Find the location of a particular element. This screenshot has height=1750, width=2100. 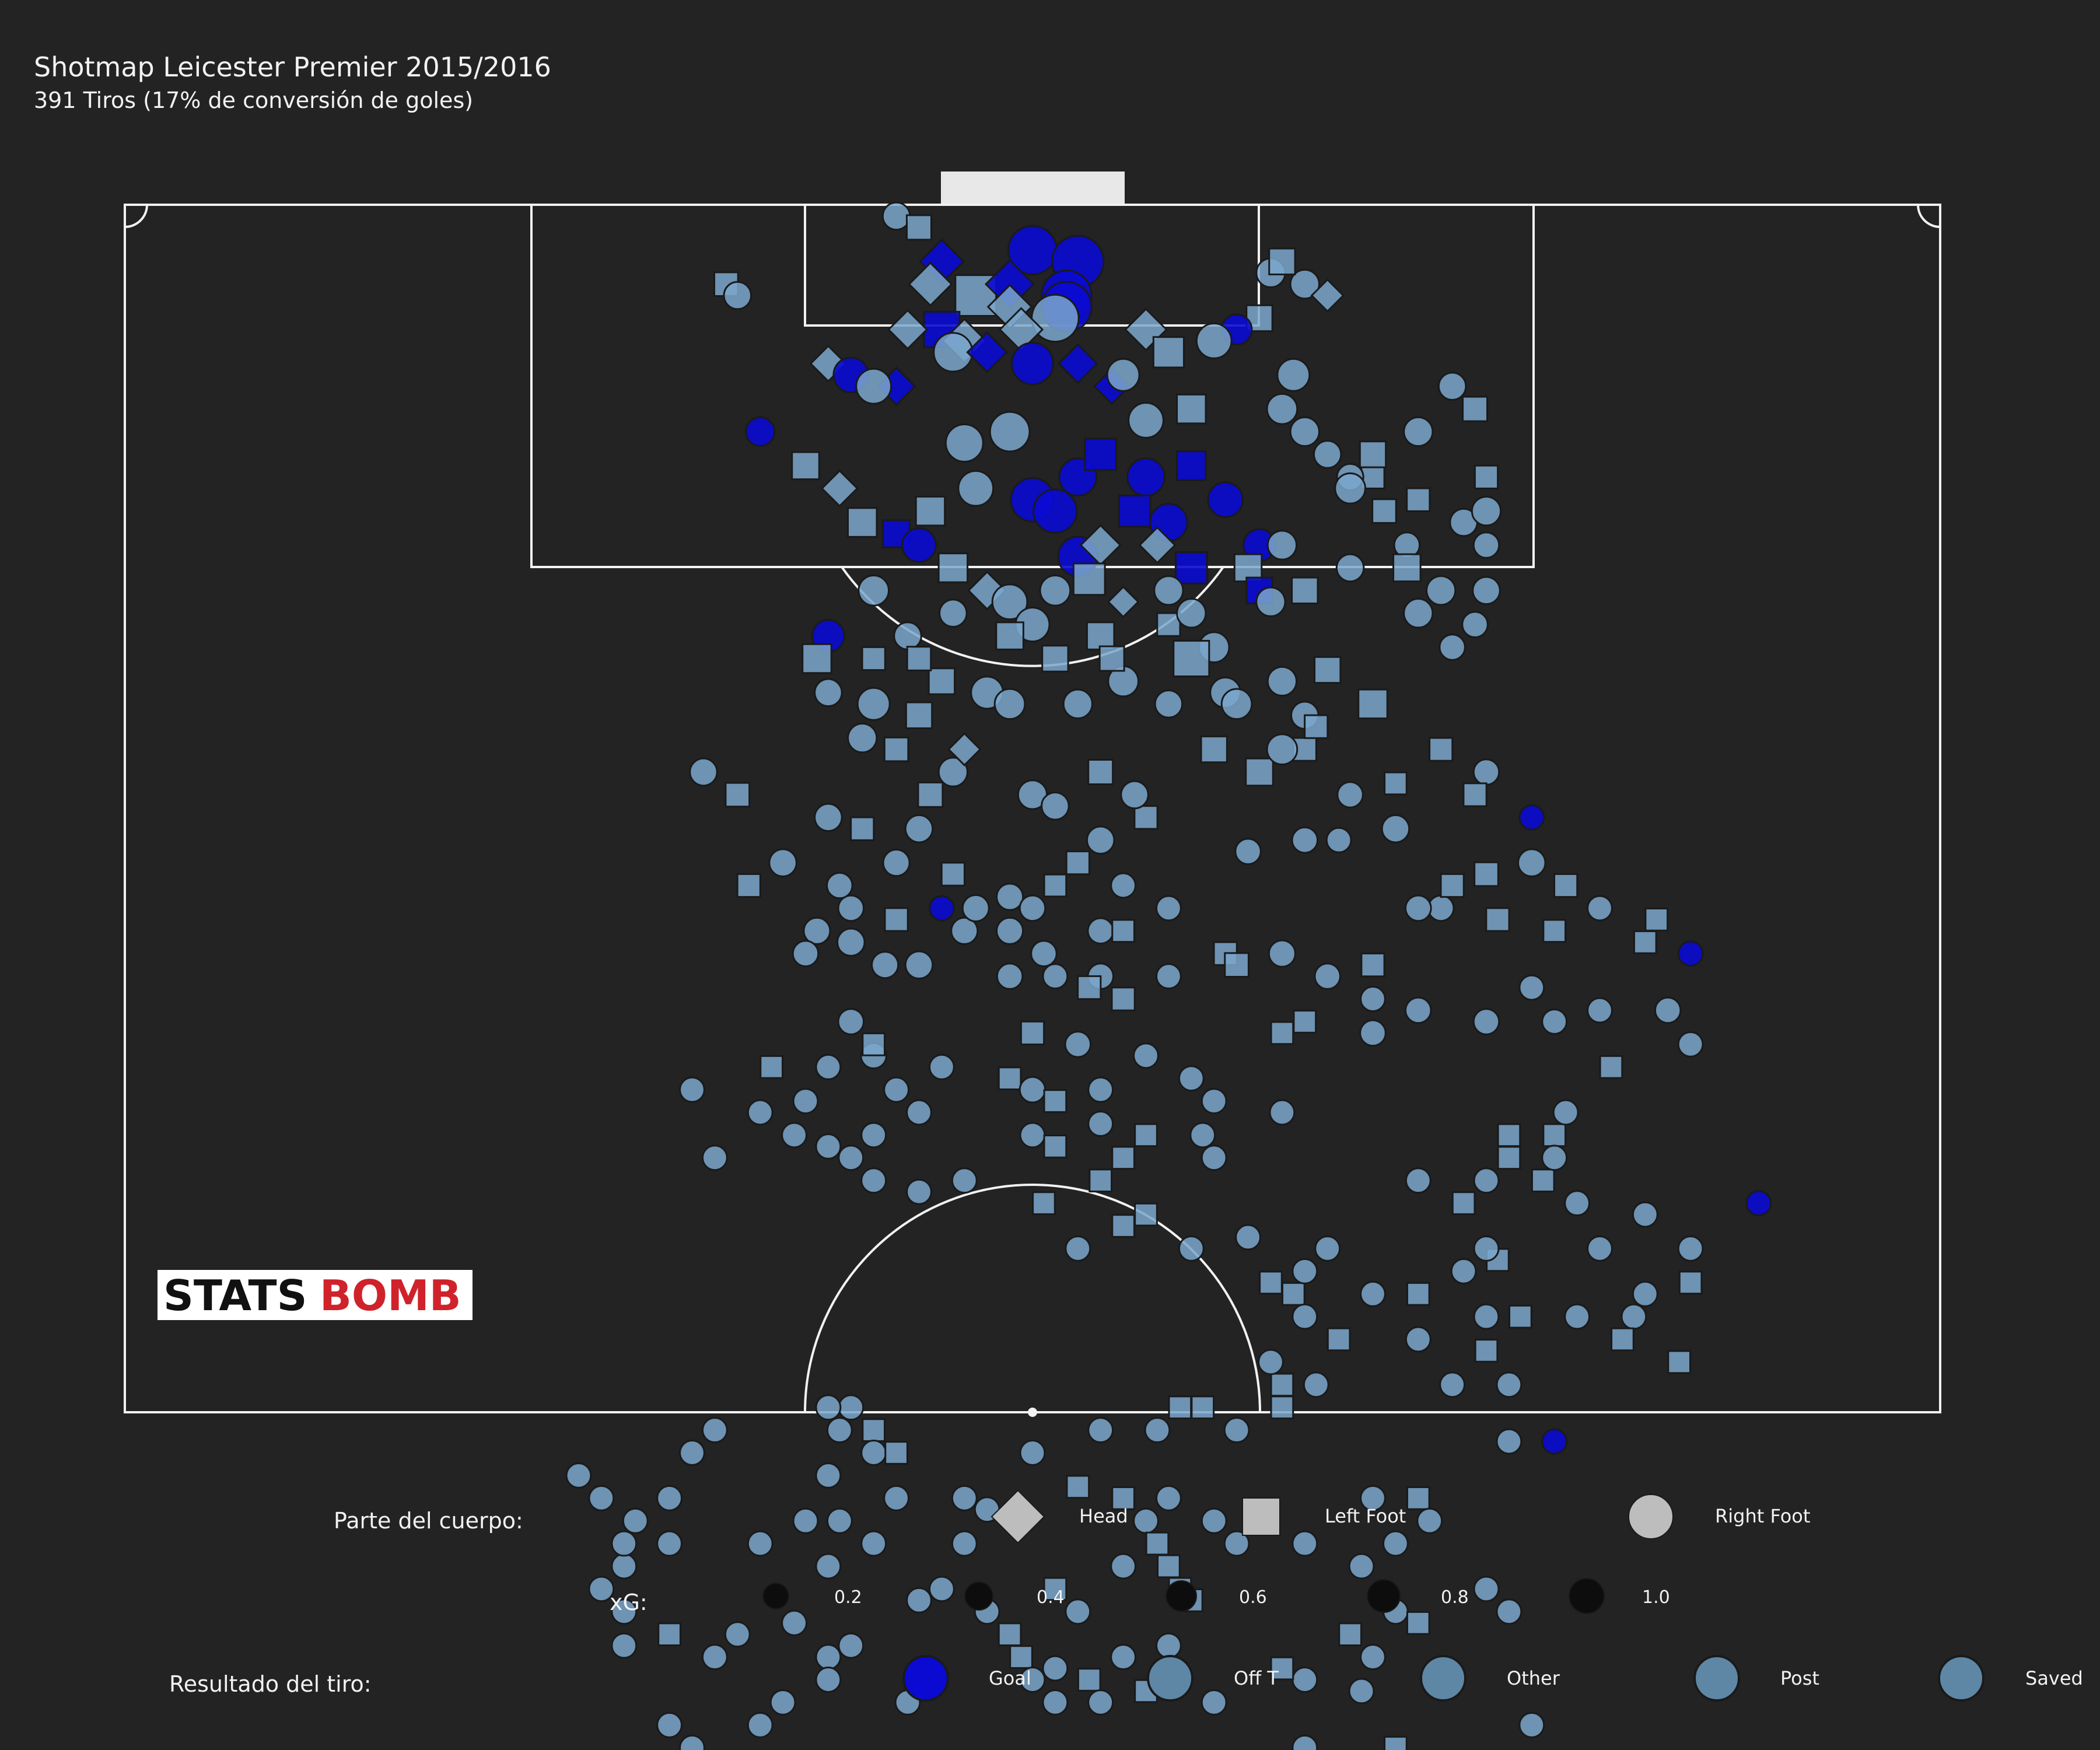

legend-head-label: Head is located at coordinates (1103, 1516).